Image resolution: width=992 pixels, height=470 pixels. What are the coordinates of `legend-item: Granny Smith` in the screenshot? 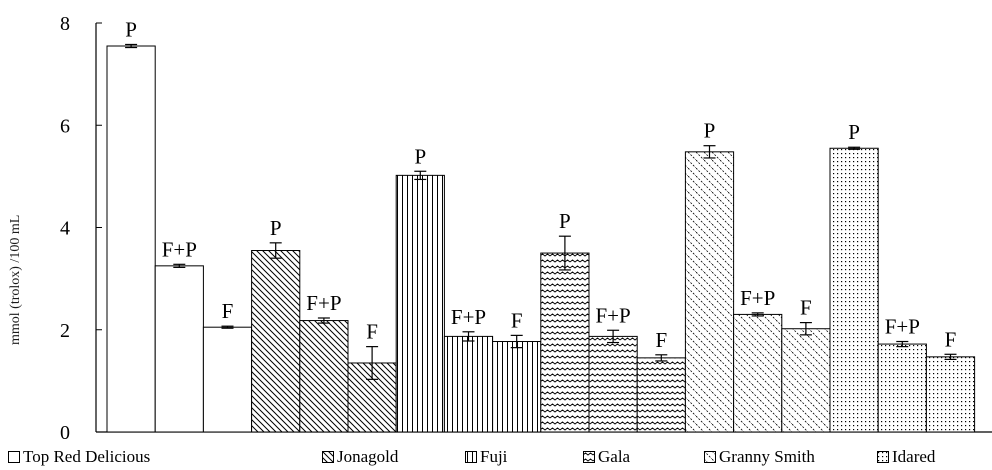 It's located at (759, 457).